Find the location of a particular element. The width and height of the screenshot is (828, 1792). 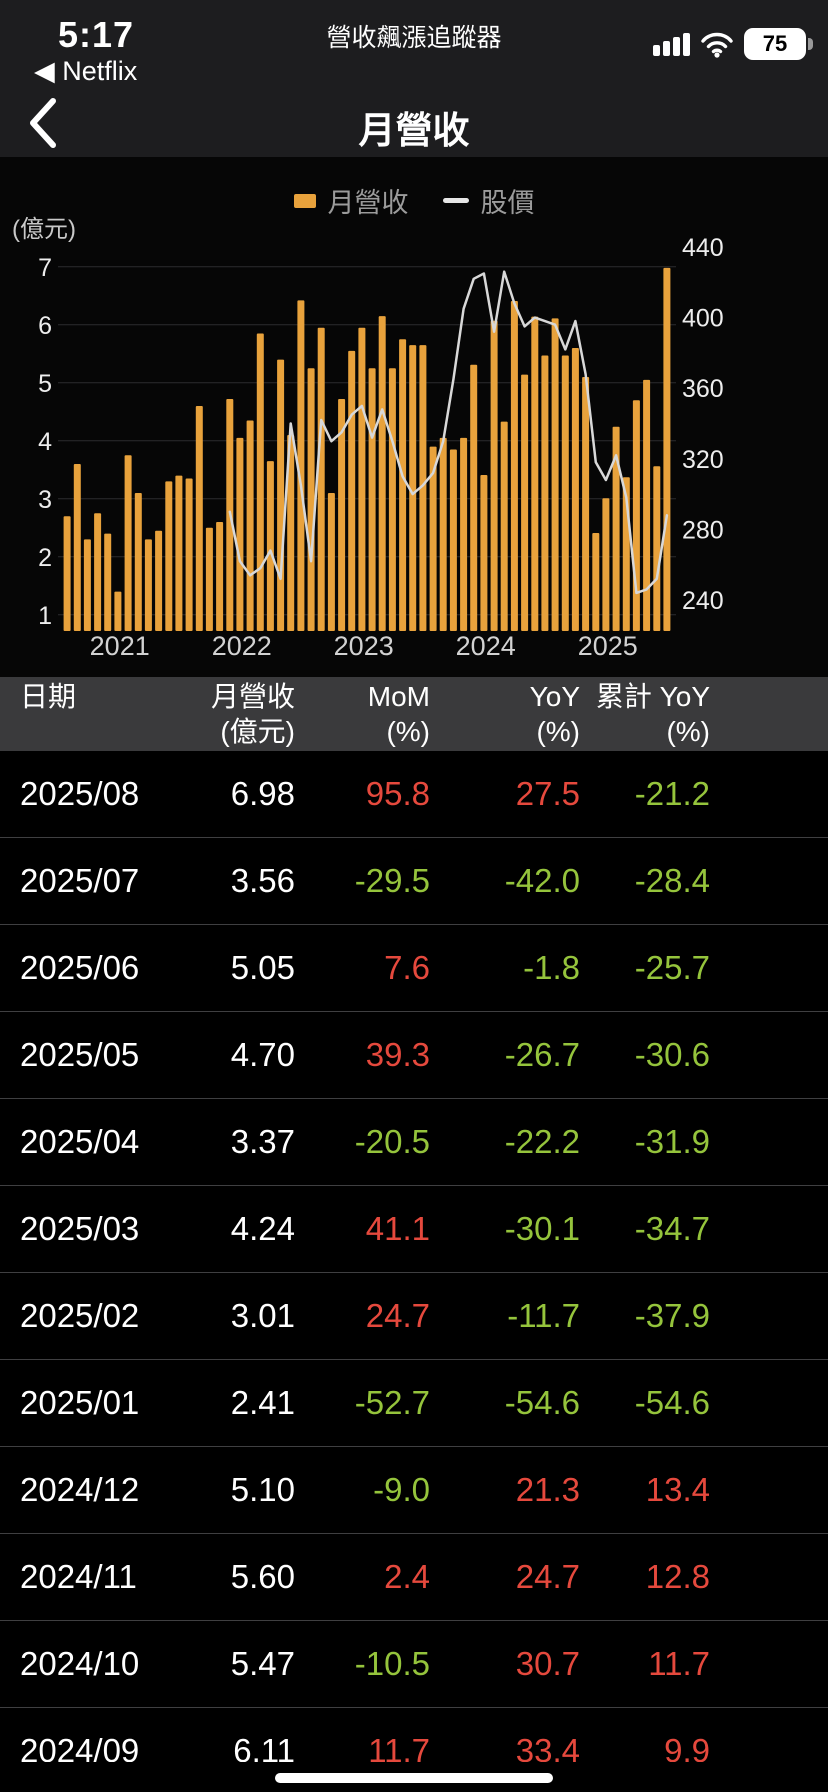

cell-cum-yoy: -37.9 is located at coordinates (672, 1315).